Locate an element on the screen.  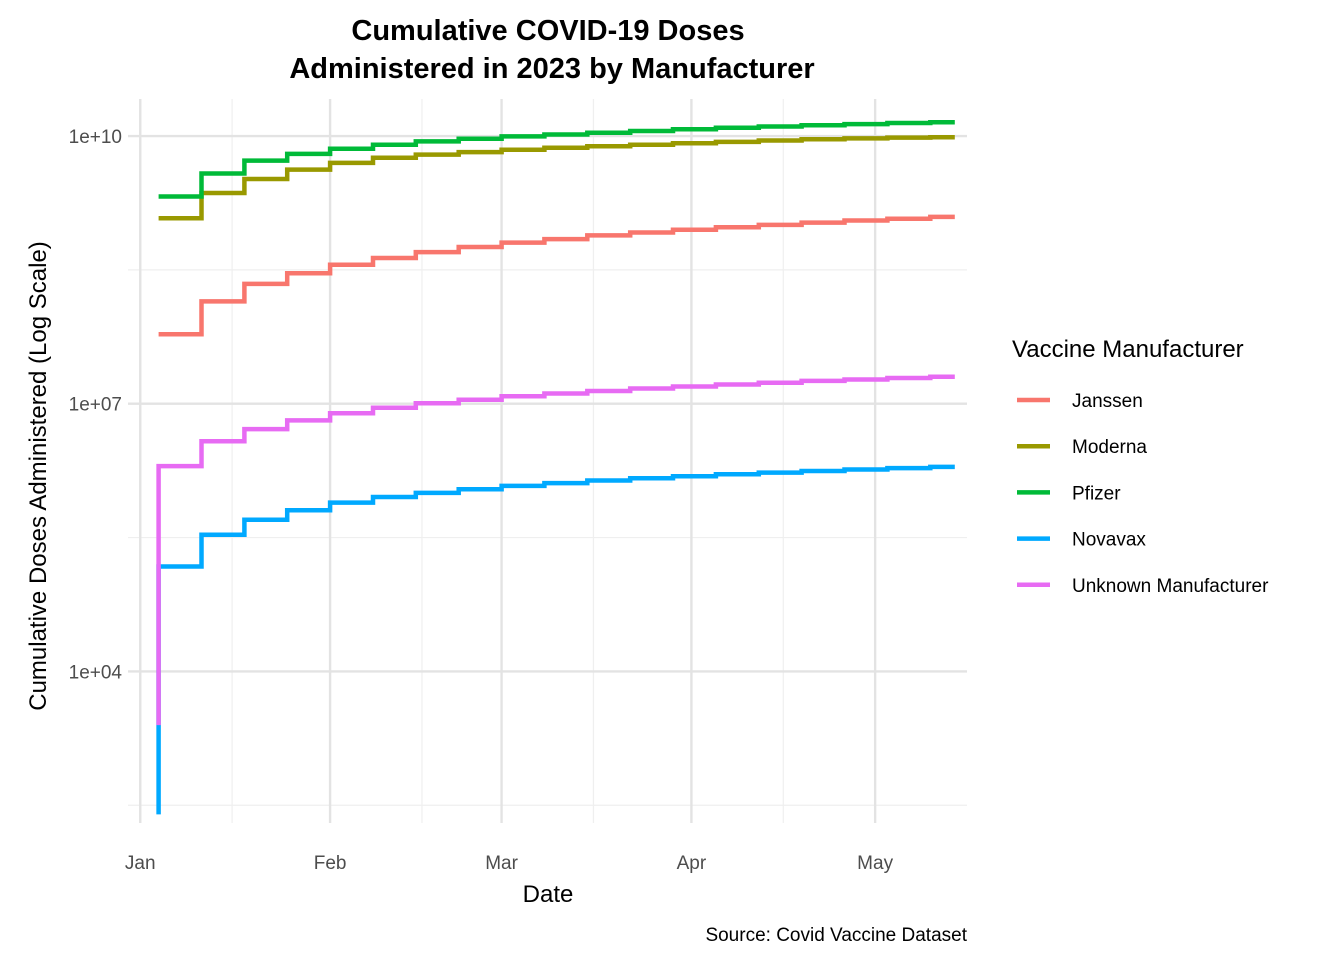
legend-title: Vaccine Manufacturer is located at coordinates (1128, 349).